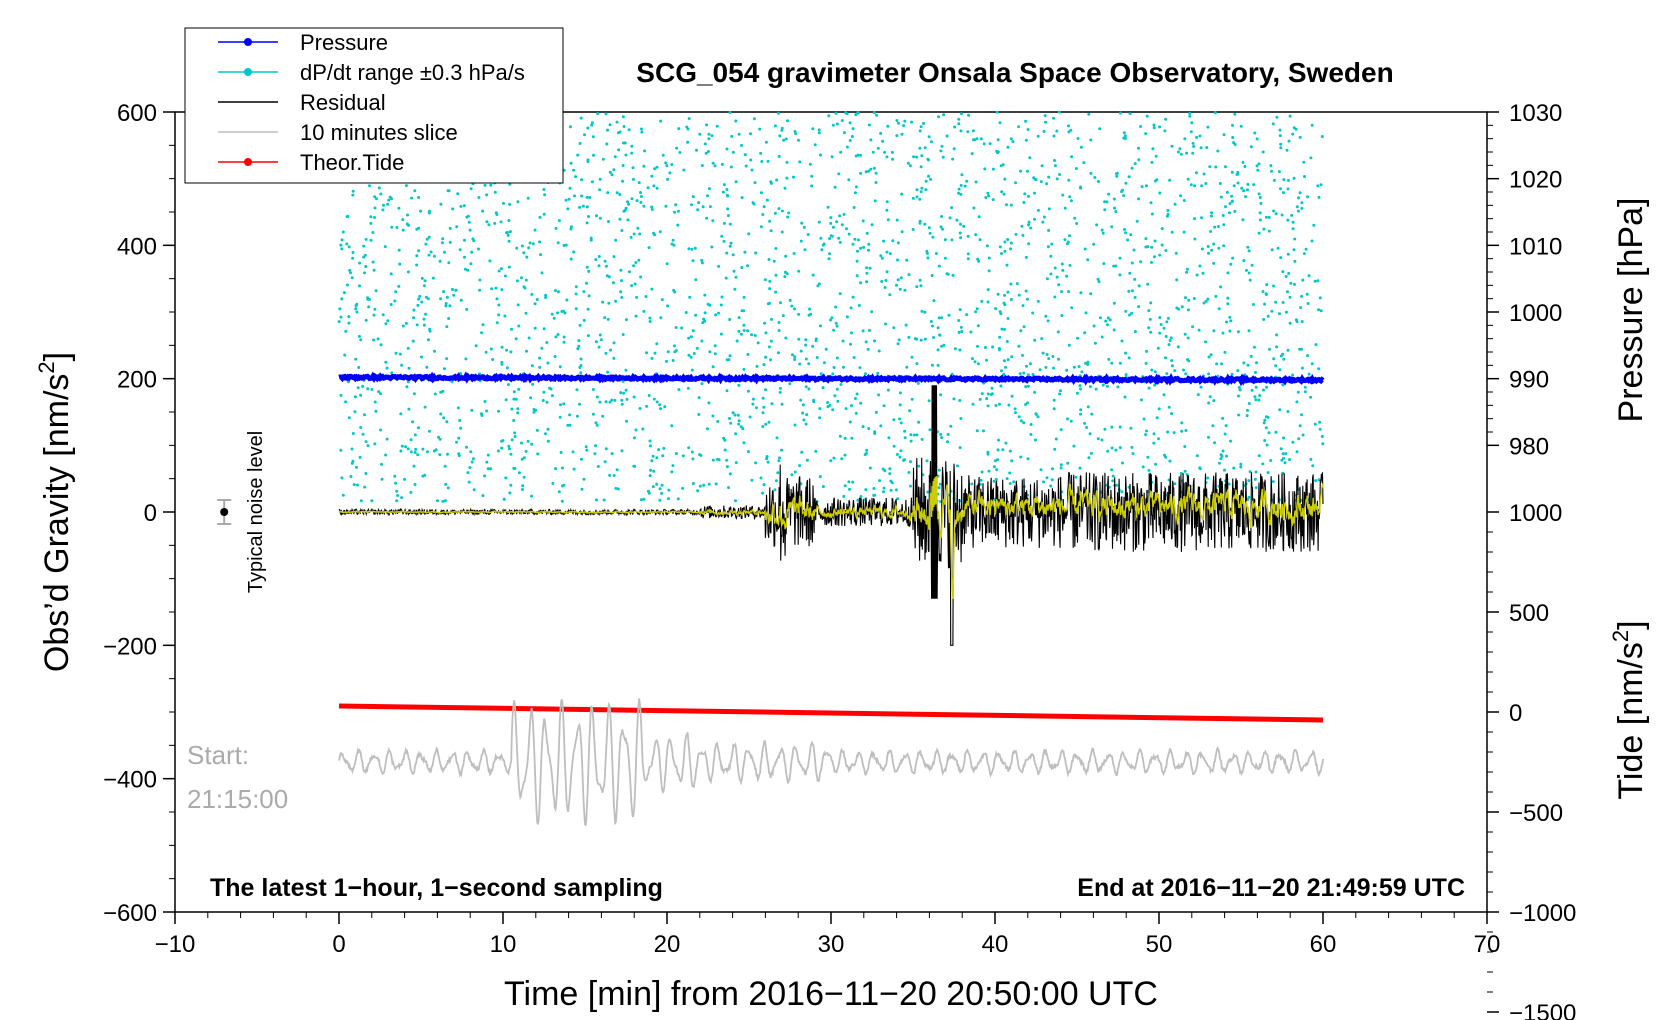  Describe the element at coordinates (218, 755) in the screenshot. I see `start-label: Start:` at that location.